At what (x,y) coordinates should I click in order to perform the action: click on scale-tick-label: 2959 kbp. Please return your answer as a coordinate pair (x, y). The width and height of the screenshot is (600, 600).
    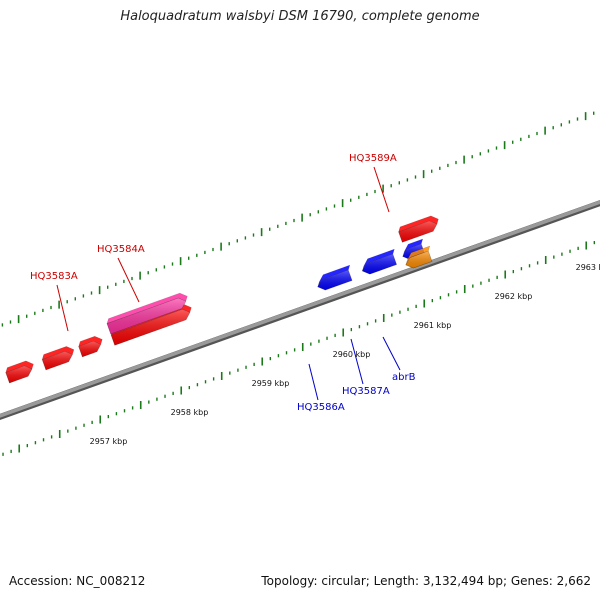
    Looking at the image, I should click on (271, 383).